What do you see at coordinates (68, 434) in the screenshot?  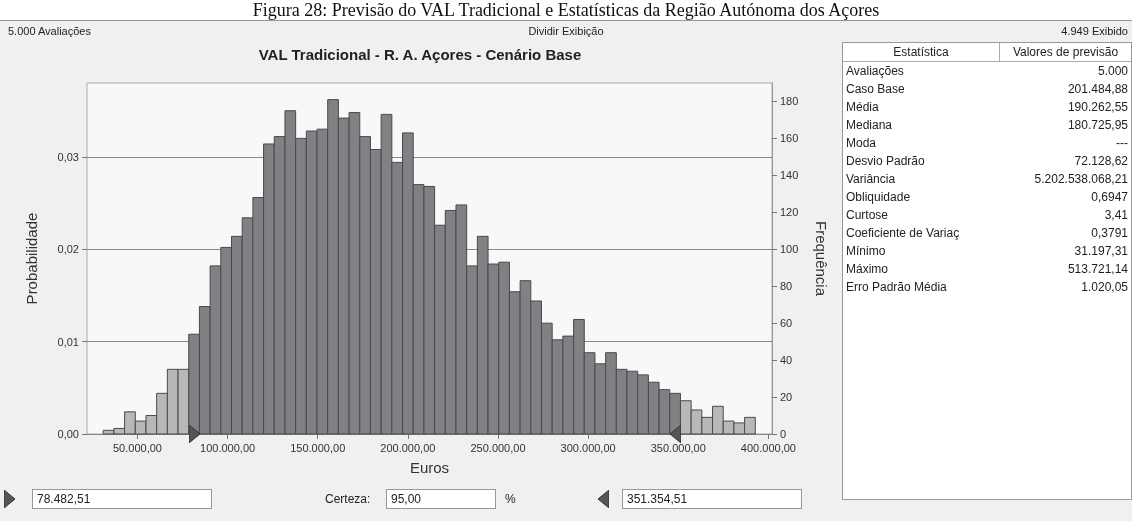 I see `y-tick-label: 0,00` at bounding box center [68, 434].